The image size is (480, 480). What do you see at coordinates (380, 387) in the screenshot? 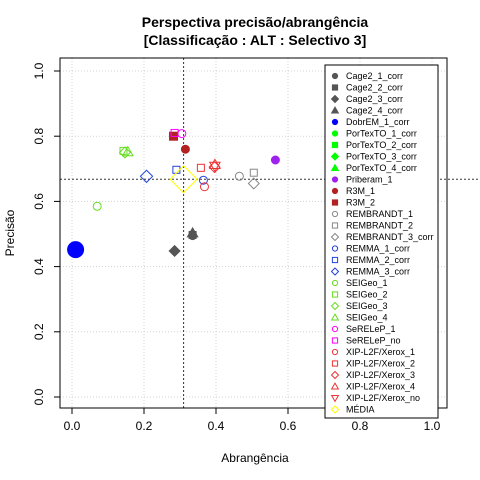
I see `legend-label-27: XIP-L2F/Xerox_4` at bounding box center [380, 387].